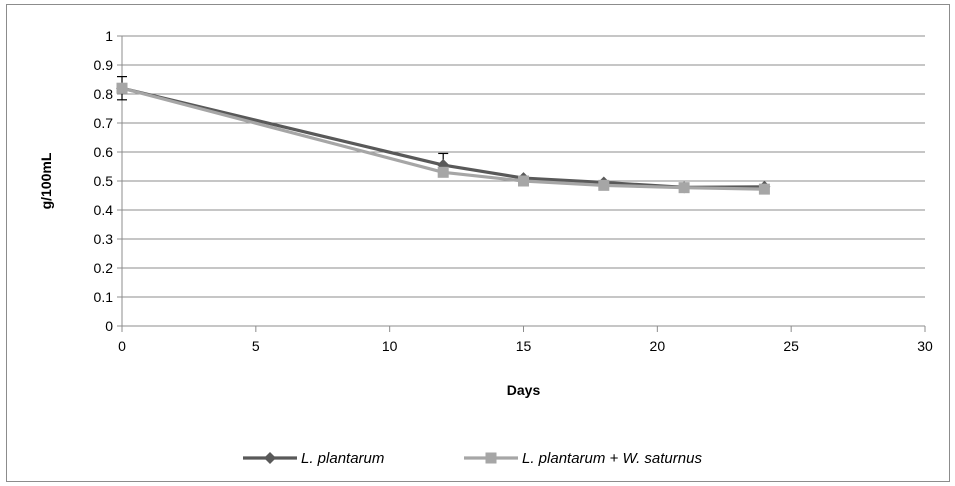 The height and width of the screenshot is (486, 955). I want to click on x-tick-label: 30, so click(925, 346).